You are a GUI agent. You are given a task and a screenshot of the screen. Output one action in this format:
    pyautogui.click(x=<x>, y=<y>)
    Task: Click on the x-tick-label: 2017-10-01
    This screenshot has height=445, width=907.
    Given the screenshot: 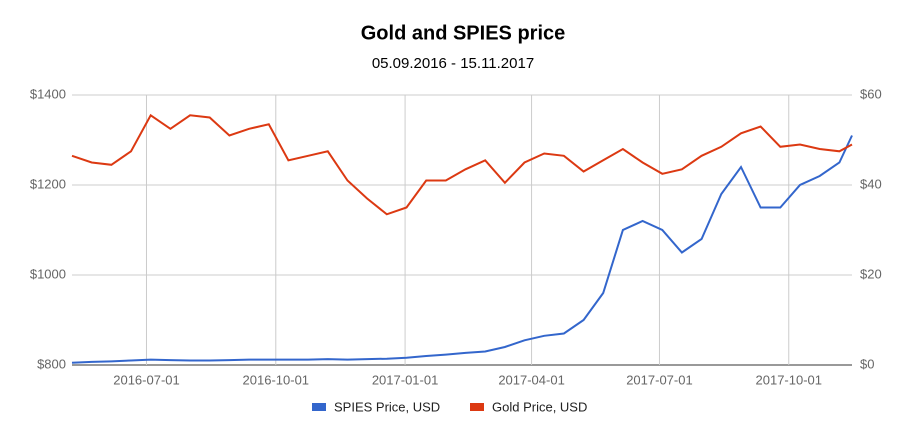 What is the action you would take?
    pyautogui.click(x=789, y=379)
    